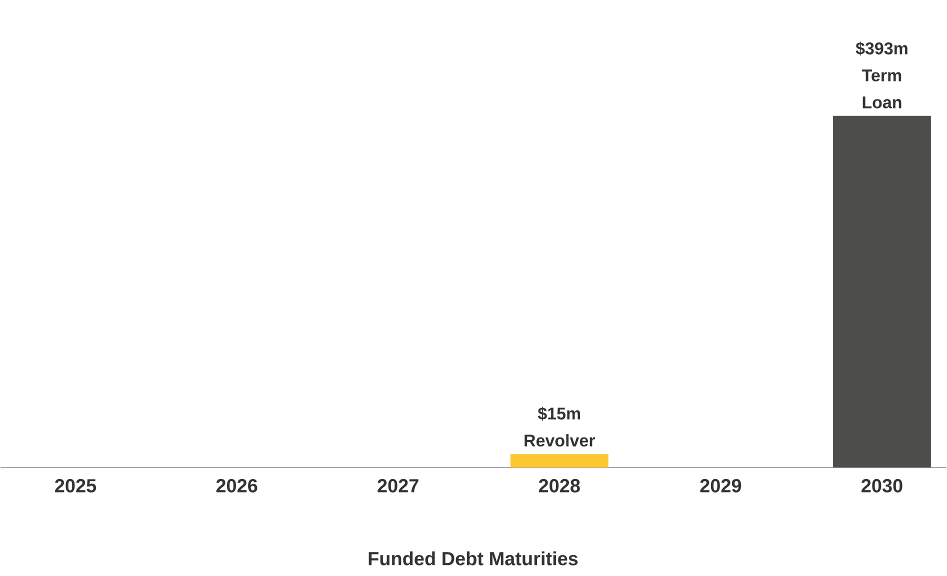 This screenshot has width=947, height=576. I want to click on x-axis-title: Funded Debt Maturities, so click(473, 558).